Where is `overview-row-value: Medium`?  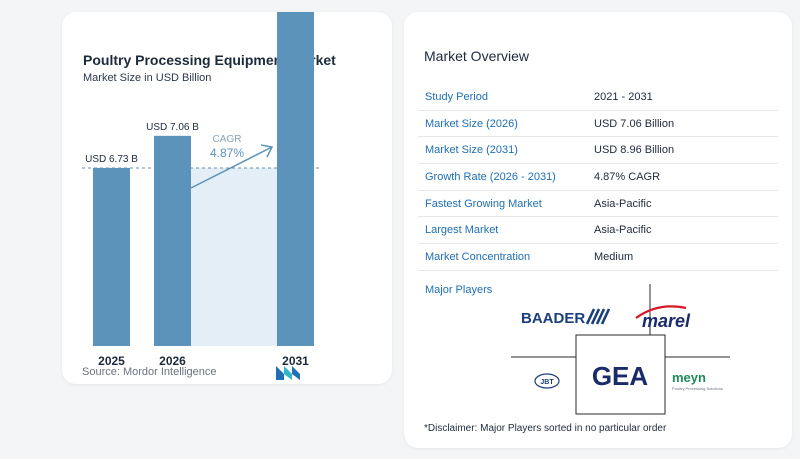
overview-row-value: Medium is located at coordinates (614, 257).